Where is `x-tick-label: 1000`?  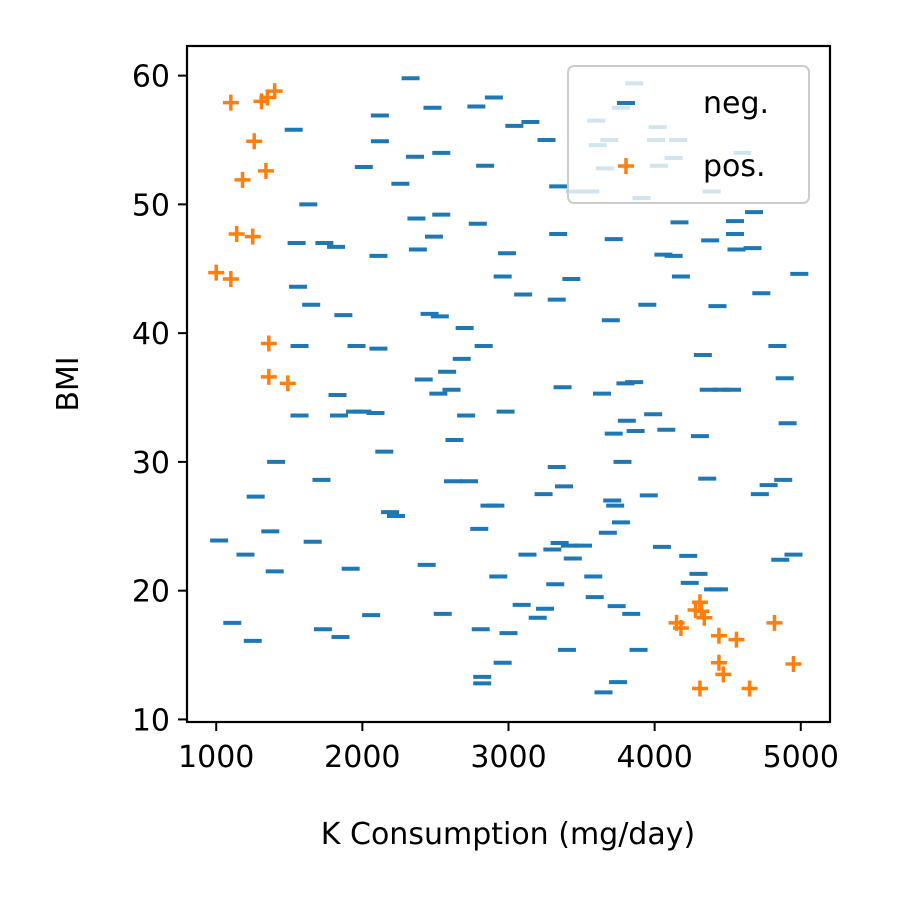 x-tick-label: 1000 is located at coordinates (216, 757).